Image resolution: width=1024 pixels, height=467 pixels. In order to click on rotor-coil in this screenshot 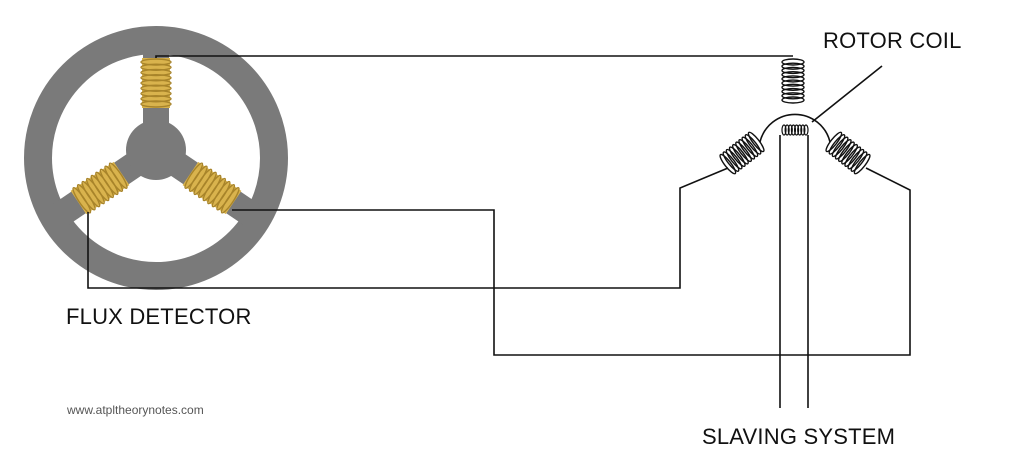, I will do `click(795, 130)`.